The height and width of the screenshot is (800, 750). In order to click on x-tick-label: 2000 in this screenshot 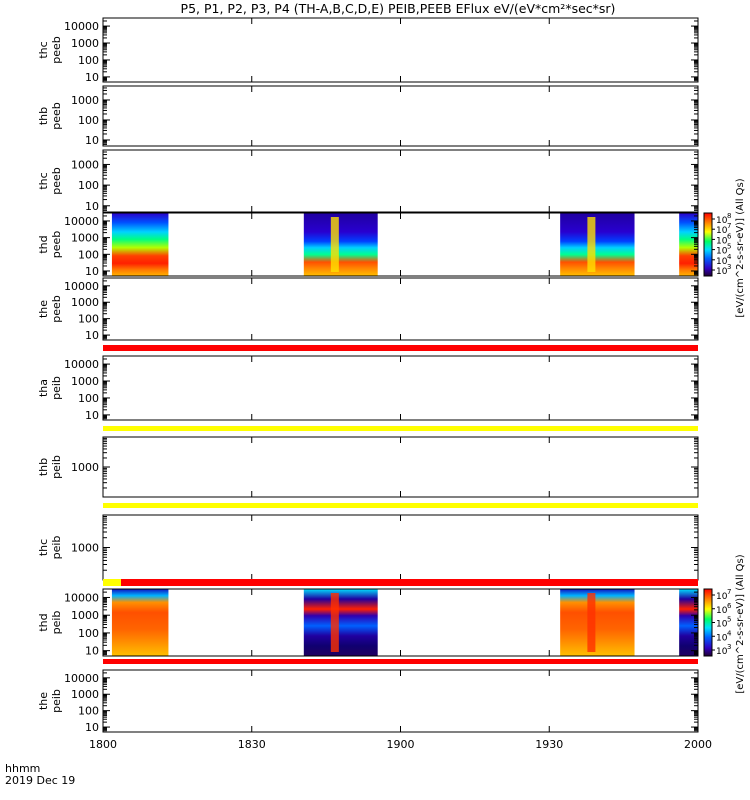, I will do `click(698, 744)`.